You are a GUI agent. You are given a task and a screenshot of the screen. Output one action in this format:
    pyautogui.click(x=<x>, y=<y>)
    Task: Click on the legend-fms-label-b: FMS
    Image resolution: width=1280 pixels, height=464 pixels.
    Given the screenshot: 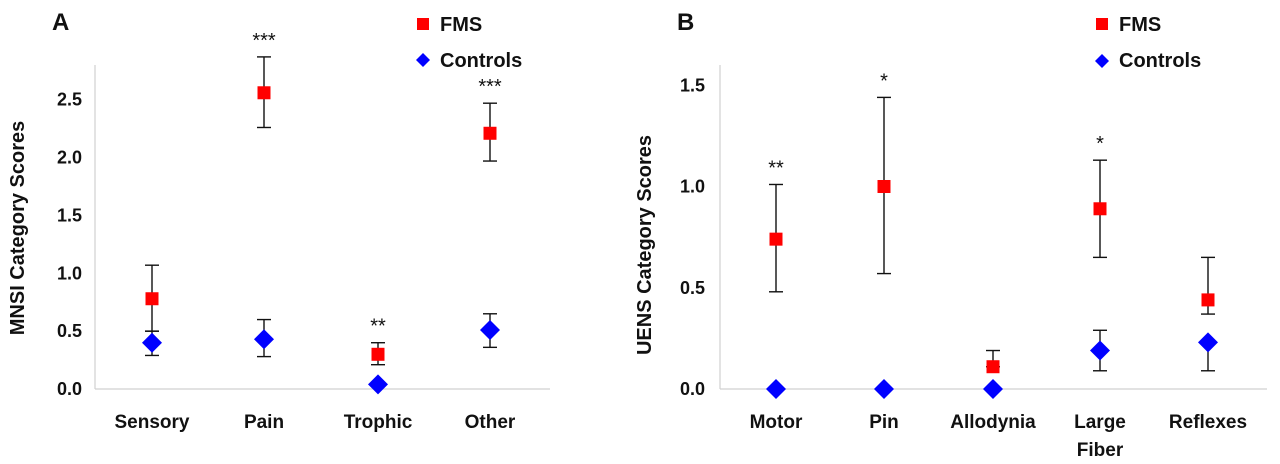 What is the action you would take?
    pyautogui.click(x=1140, y=25)
    